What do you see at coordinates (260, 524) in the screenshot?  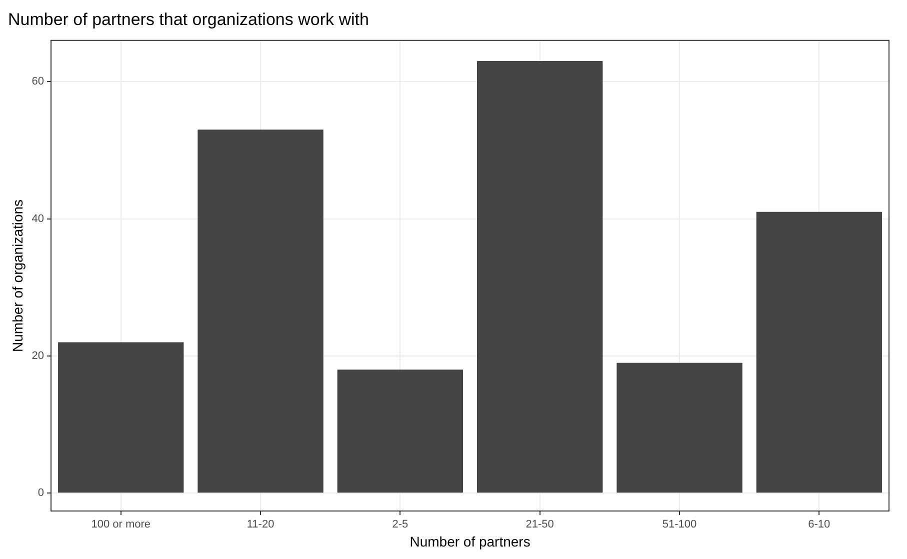 I see `x-tick-label: 11-20` at bounding box center [260, 524].